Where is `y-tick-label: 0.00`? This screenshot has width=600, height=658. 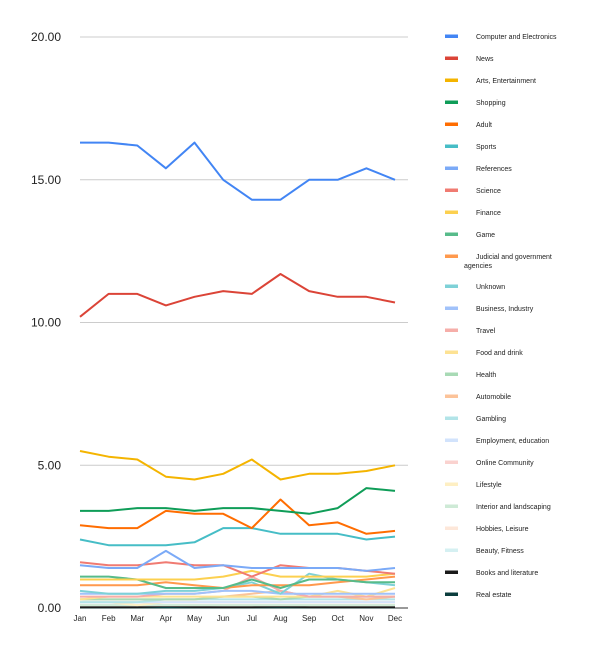
y-tick-label: 0.00 is located at coordinates (50, 608).